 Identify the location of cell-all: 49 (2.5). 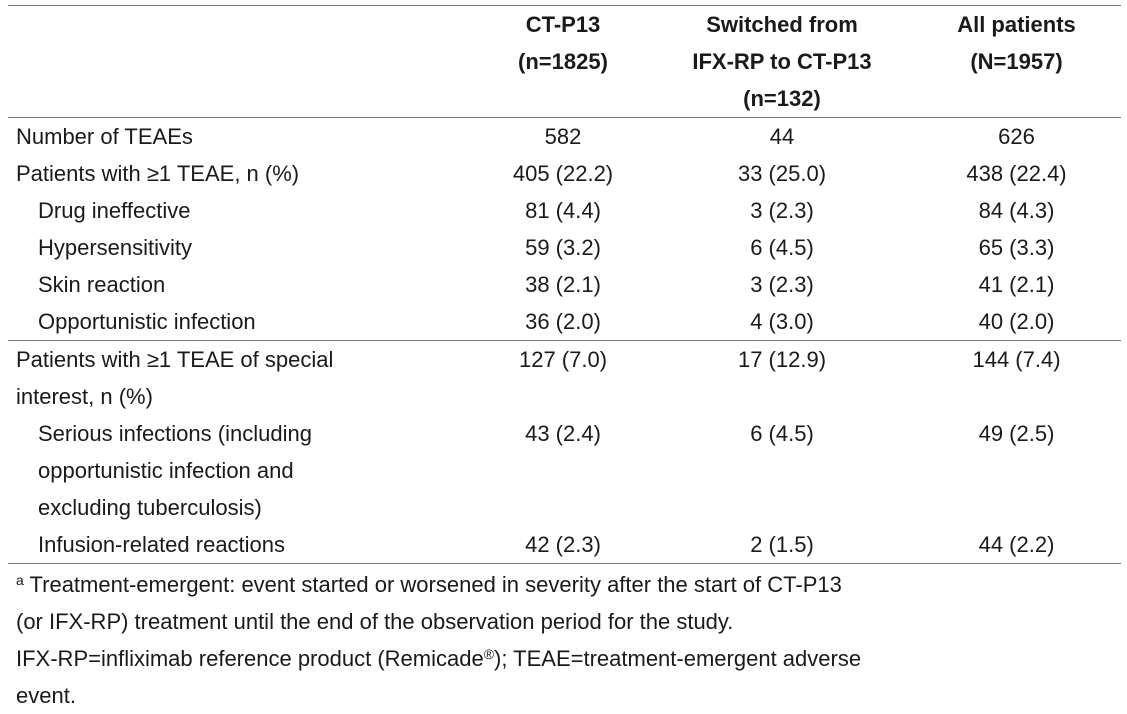
(1016, 433).